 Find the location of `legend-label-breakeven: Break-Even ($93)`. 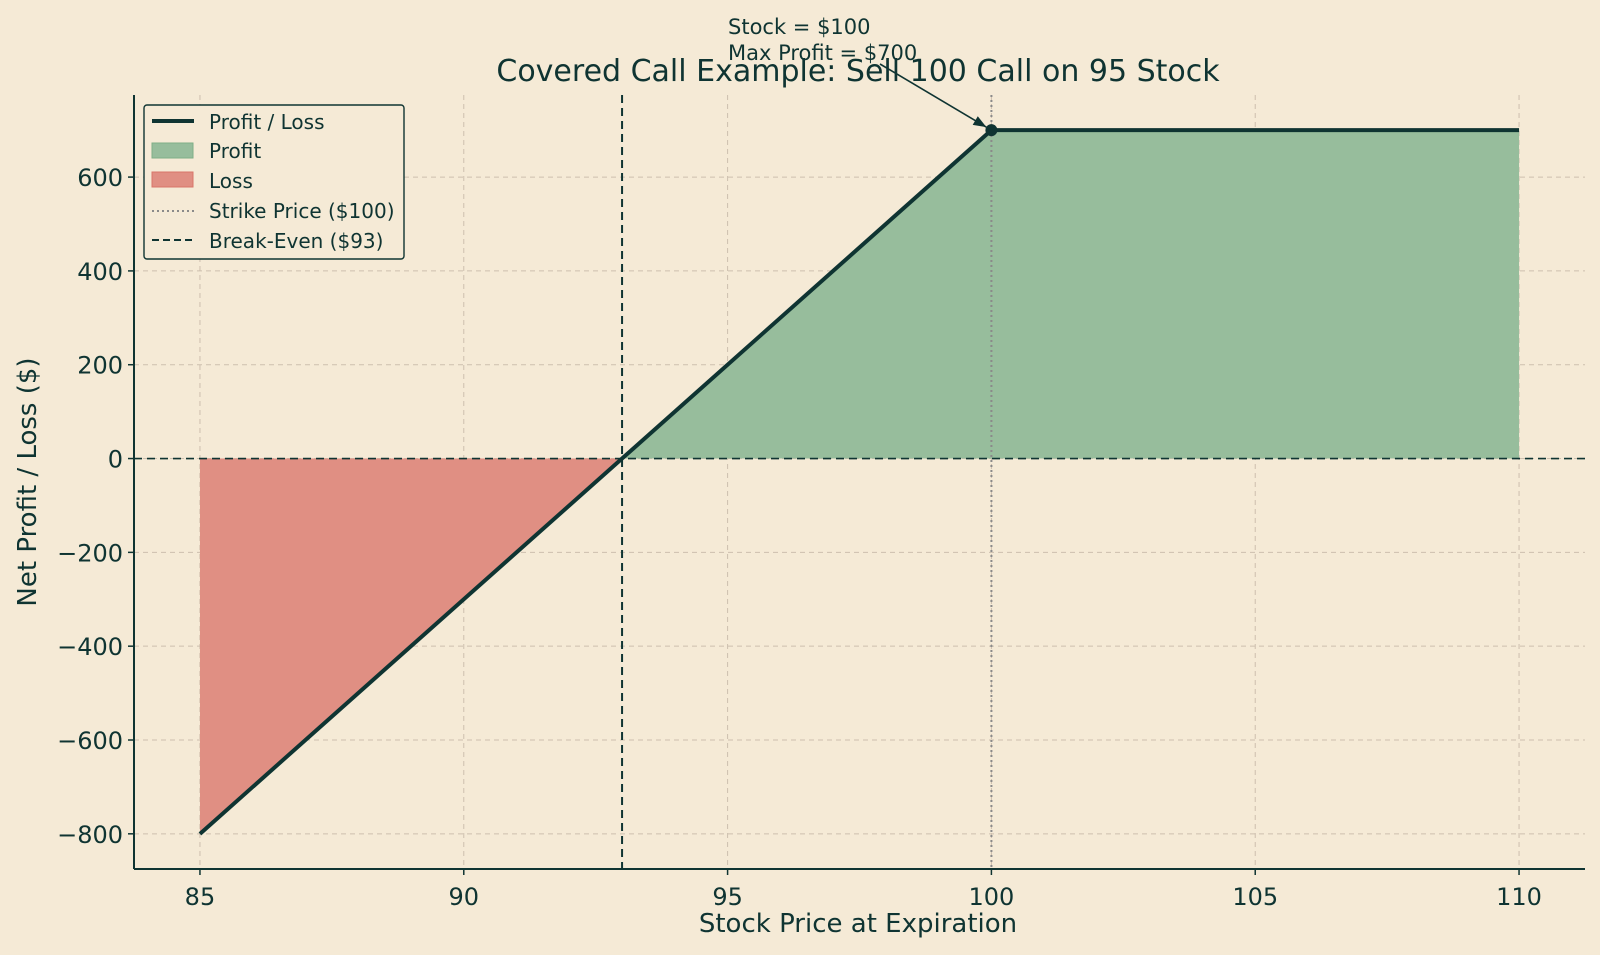

legend-label-breakeven: Break-Even ($93) is located at coordinates (296, 241).